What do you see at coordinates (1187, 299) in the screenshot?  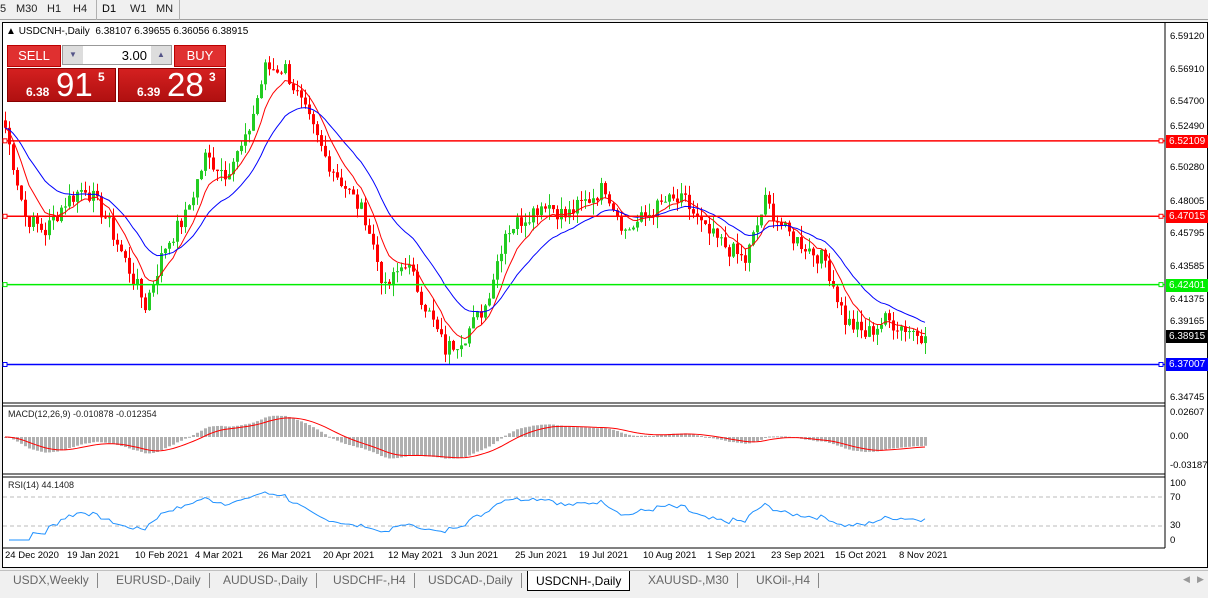 I see `price-tick: 6.41375` at bounding box center [1187, 299].